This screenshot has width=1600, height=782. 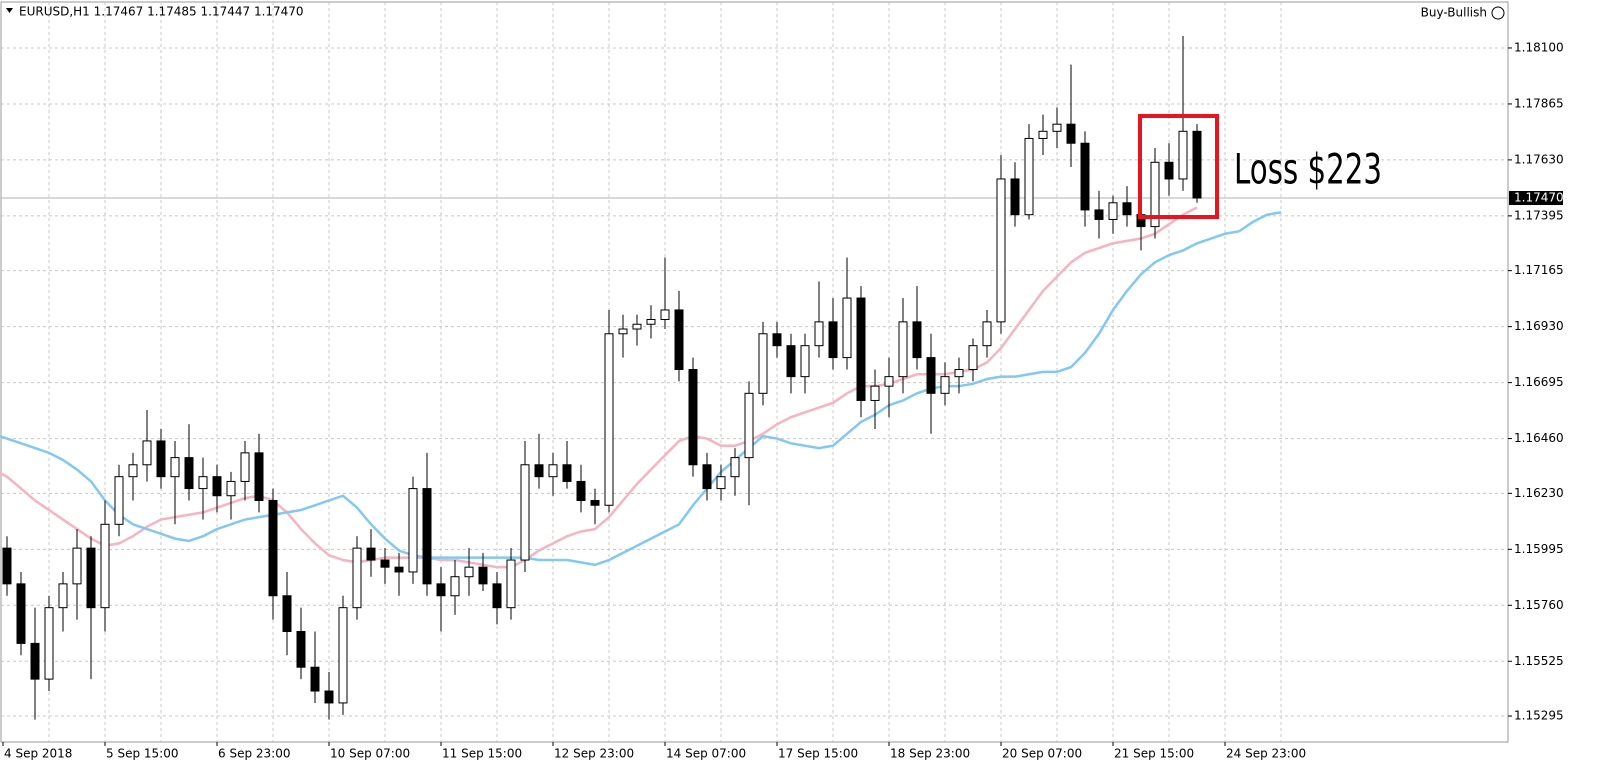 What do you see at coordinates (1539, 103) in the screenshot?
I see `y-tick-label: 1.17865` at bounding box center [1539, 103].